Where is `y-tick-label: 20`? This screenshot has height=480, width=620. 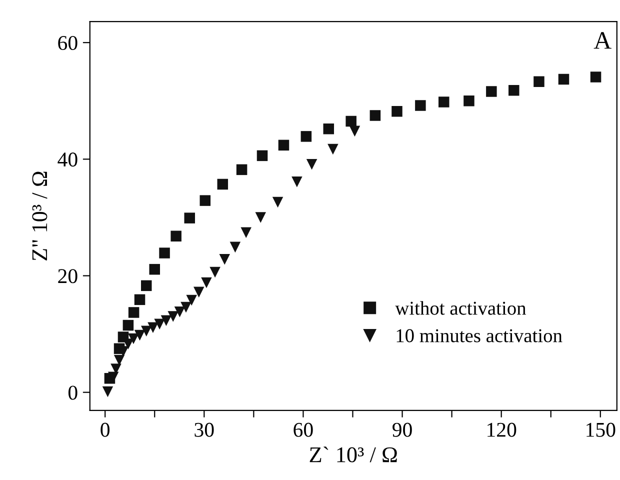 y-tick-label: 20 is located at coordinates (68, 276).